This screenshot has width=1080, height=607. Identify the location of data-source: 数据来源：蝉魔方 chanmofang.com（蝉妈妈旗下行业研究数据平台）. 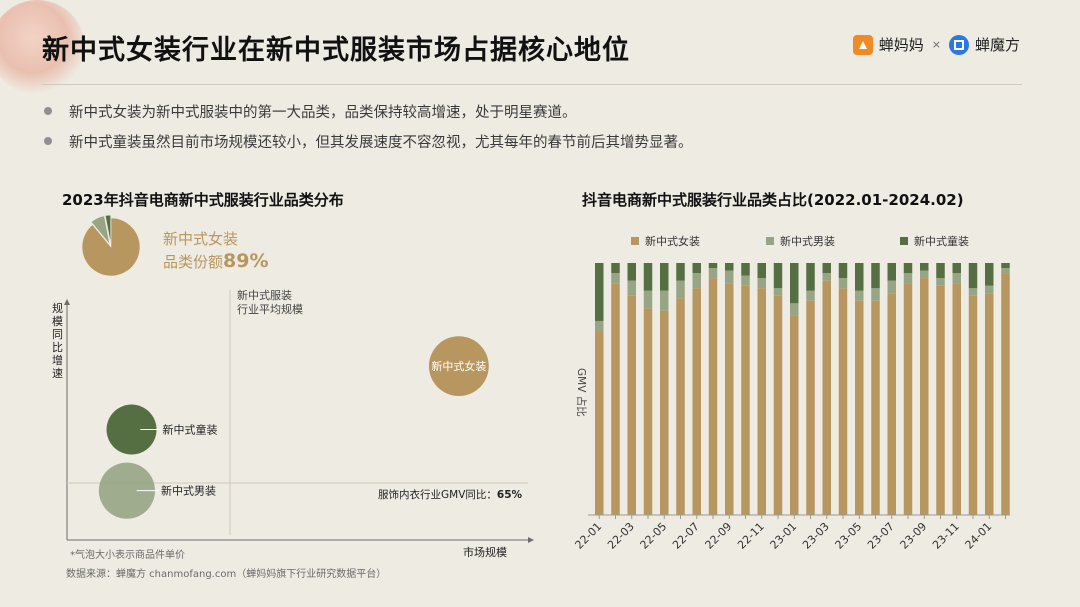
(226, 574).